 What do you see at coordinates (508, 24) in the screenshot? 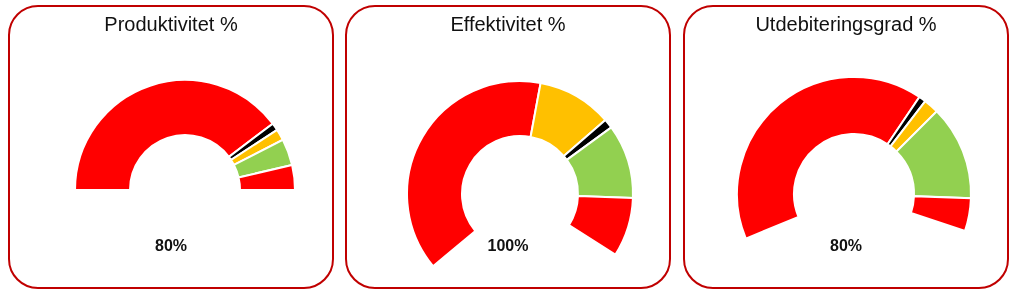
I see `chart-title: Effektivitet %` at bounding box center [508, 24].